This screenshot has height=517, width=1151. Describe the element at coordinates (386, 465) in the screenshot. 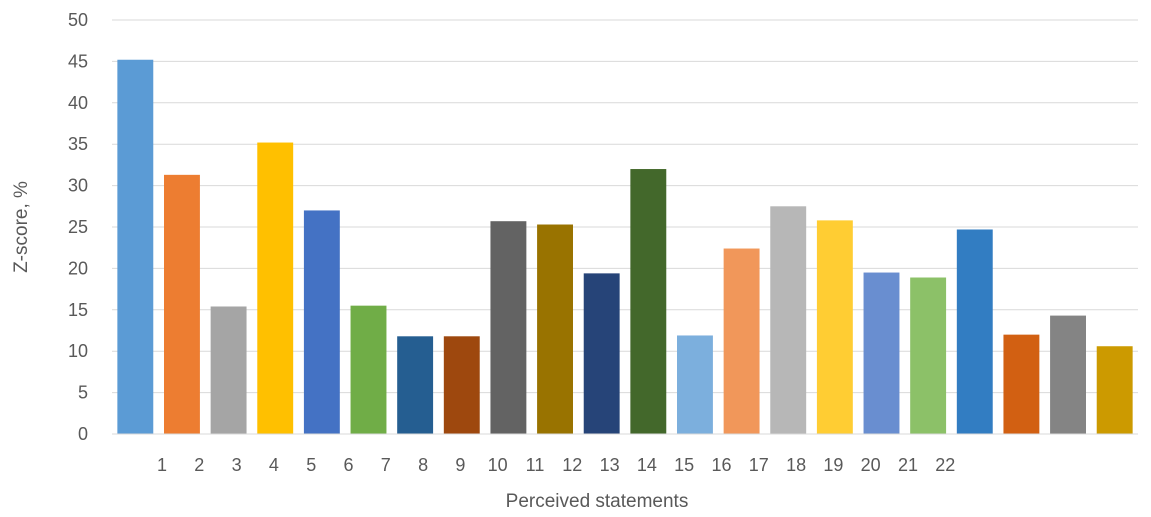

I see `x-tick-label: 7` at that location.